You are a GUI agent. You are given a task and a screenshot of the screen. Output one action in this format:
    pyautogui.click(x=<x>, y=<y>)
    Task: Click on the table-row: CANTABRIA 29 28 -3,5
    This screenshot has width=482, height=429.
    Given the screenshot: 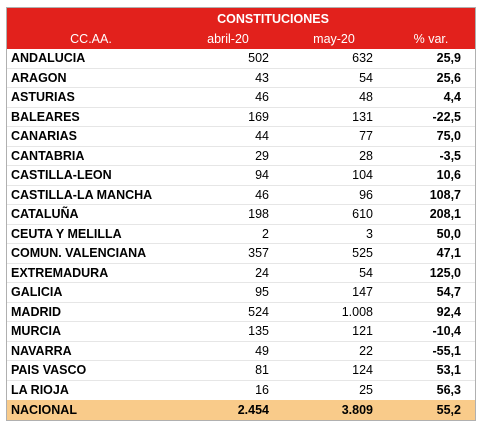 What is the action you would take?
    pyautogui.click(x=241, y=156)
    